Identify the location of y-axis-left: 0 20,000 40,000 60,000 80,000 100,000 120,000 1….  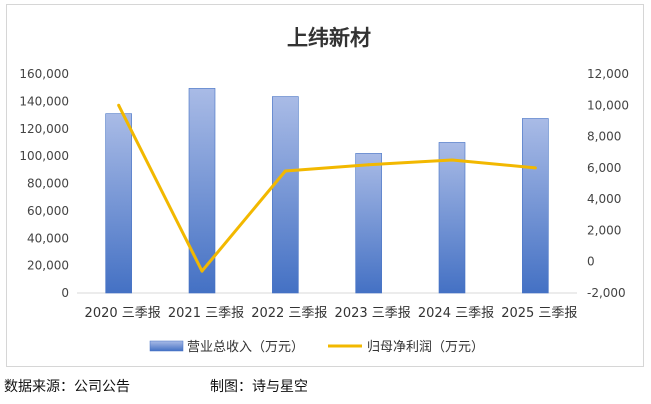
(44, 183).